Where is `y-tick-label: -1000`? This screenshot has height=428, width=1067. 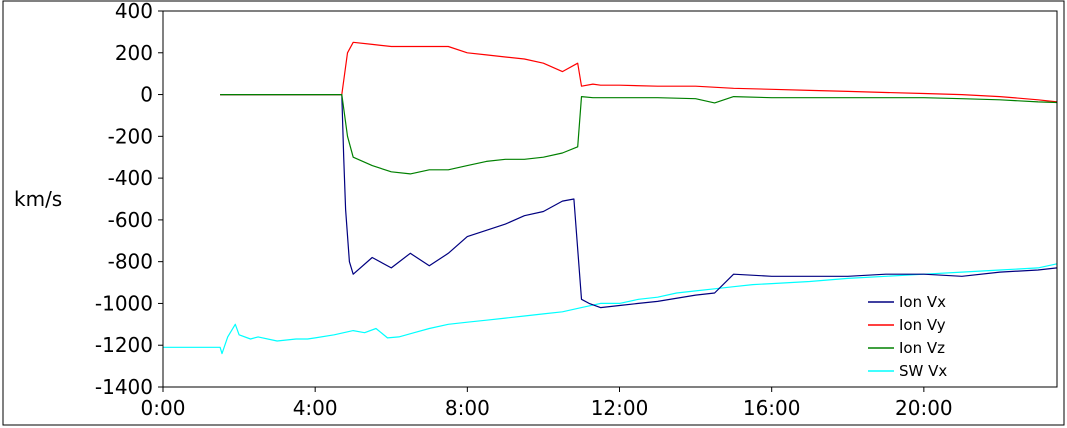
y-tick-label: -1000 is located at coordinates (124, 303).